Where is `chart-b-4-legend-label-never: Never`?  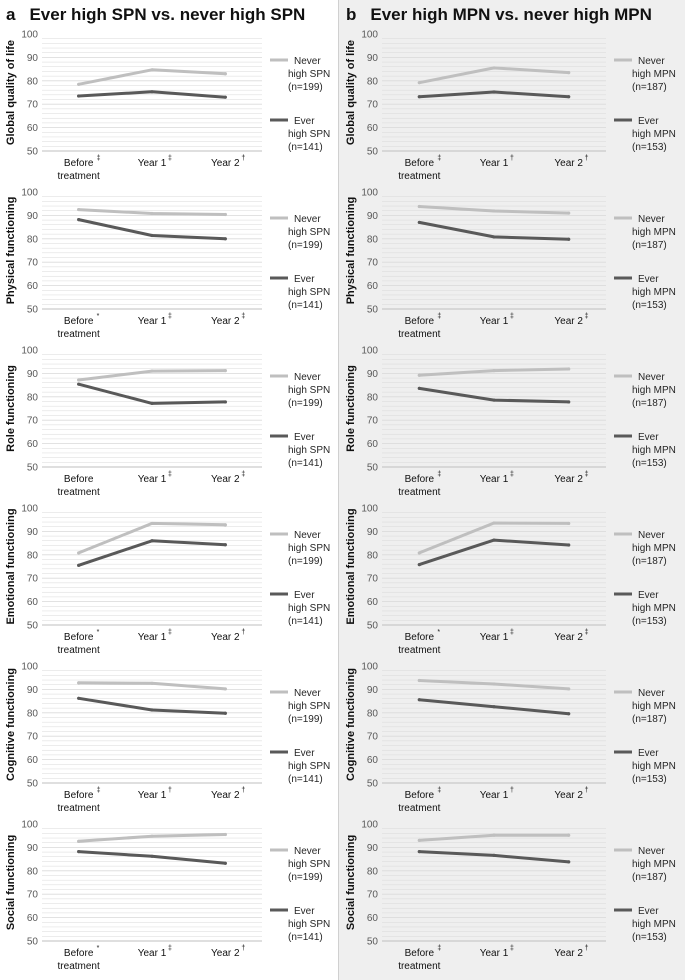
chart-b-4-legend-label-never: Never is located at coordinates (651, 535).